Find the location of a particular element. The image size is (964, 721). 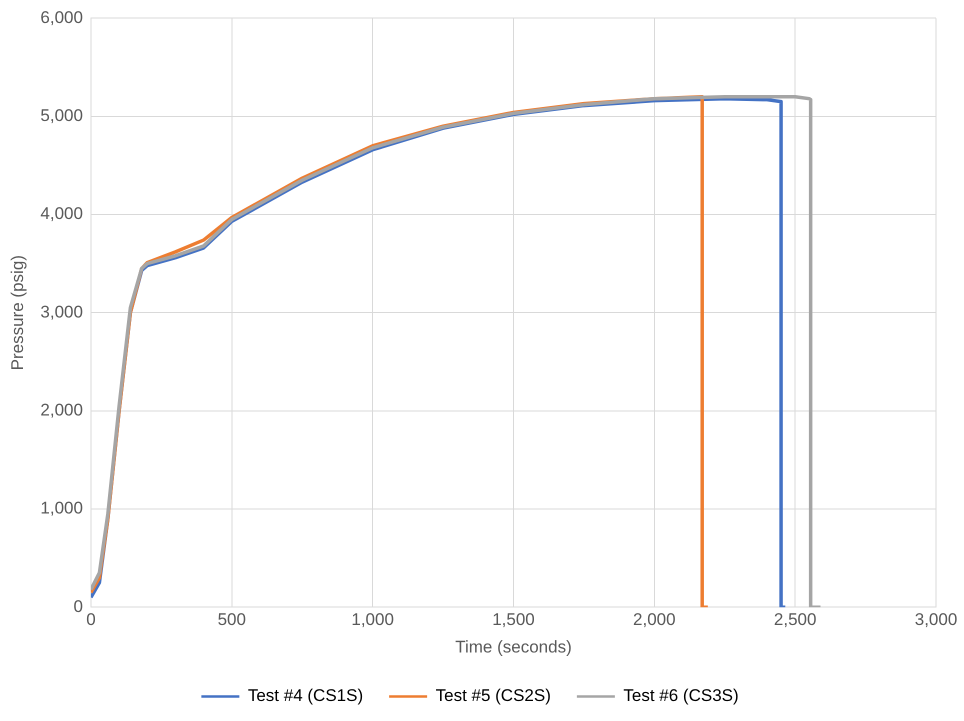

legend-label: Test #5 (CS2S) is located at coordinates (493, 696).